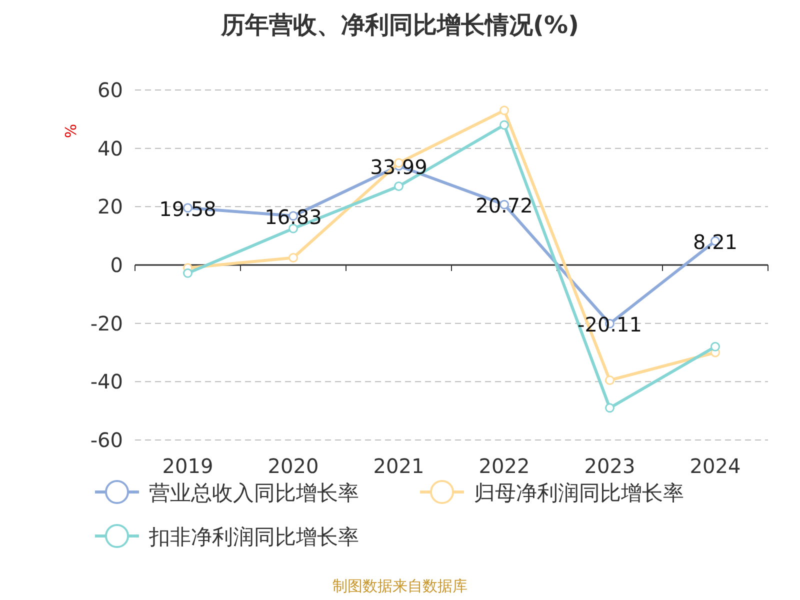 This screenshot has height=600, width=800. I want to click on data-label: 8.21, so click(715, 242).